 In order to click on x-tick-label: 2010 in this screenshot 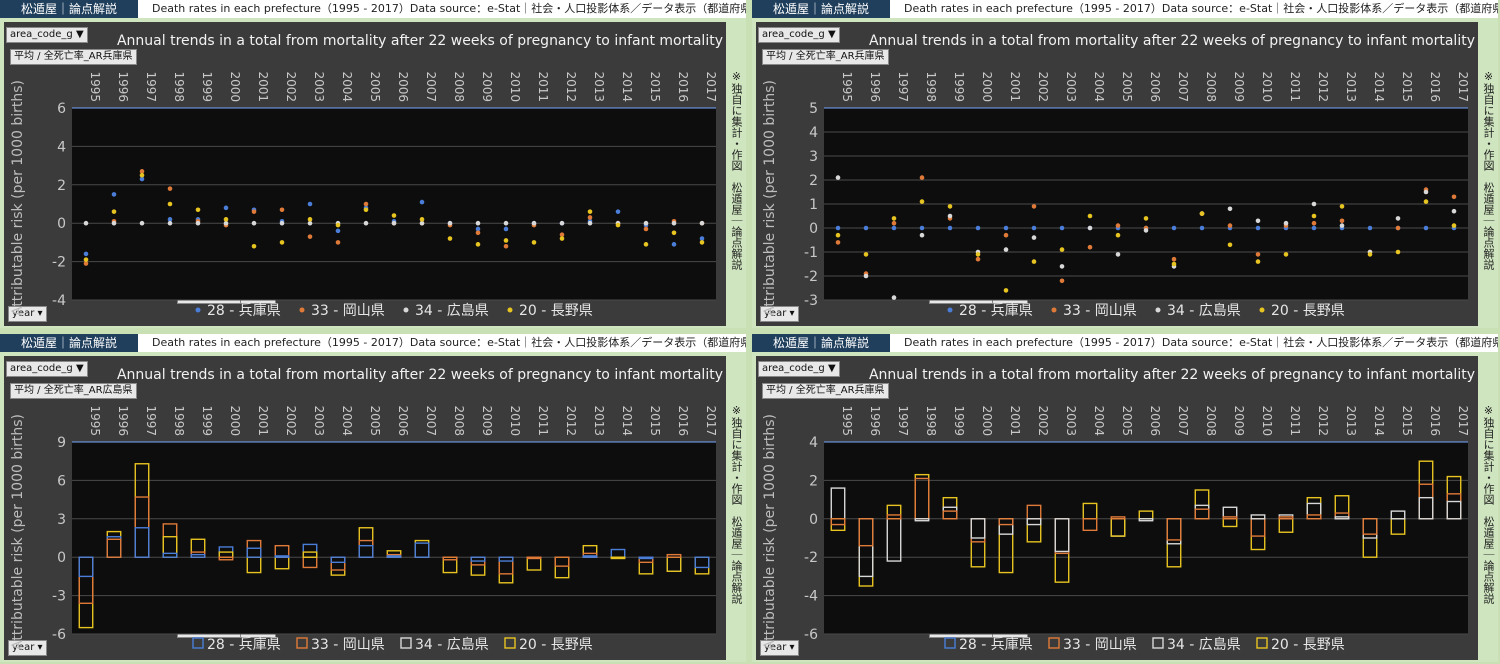, I will do `click(1267, 420)`.